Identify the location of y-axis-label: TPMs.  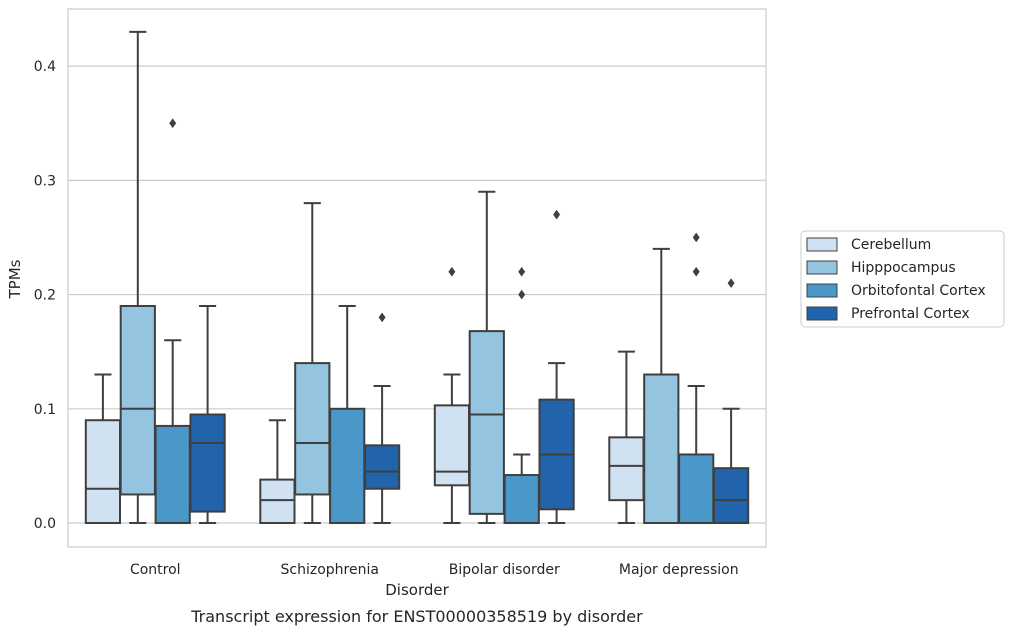
(15, 279).